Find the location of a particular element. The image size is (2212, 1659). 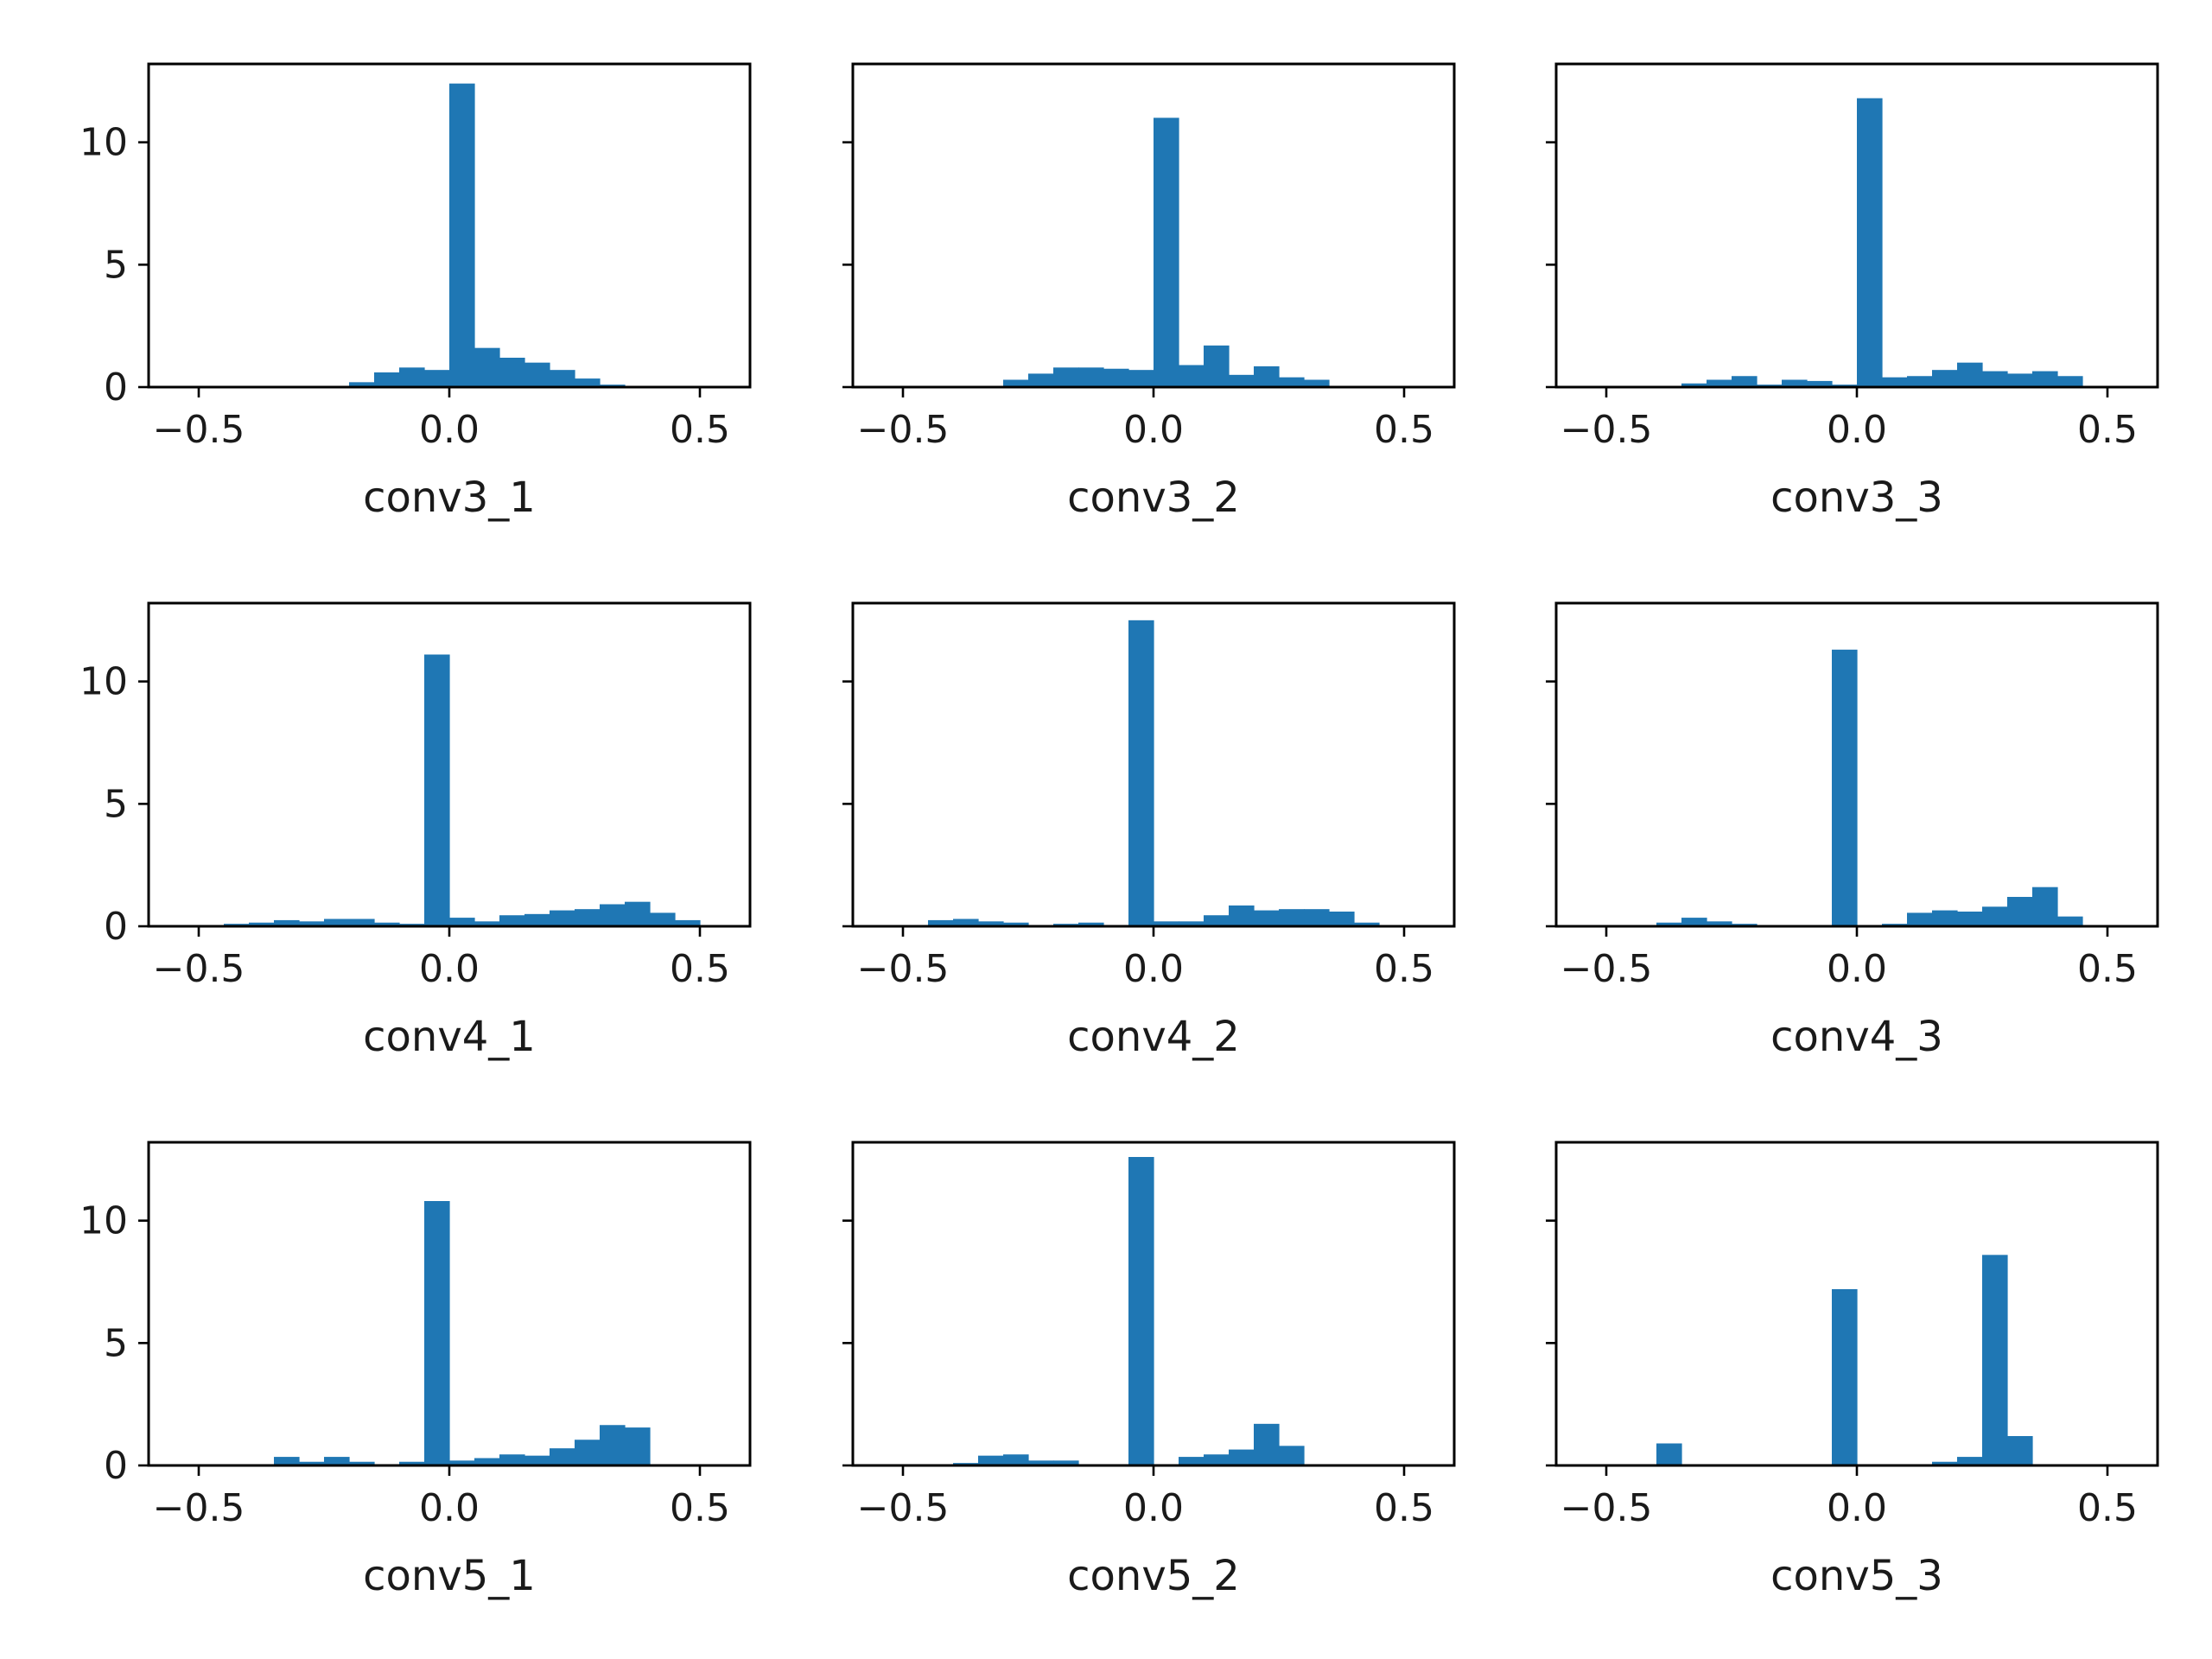

subplot-conv4-3: −0.5 0.0 0.5 conv4_3 is located at coordinates (1852, 831).